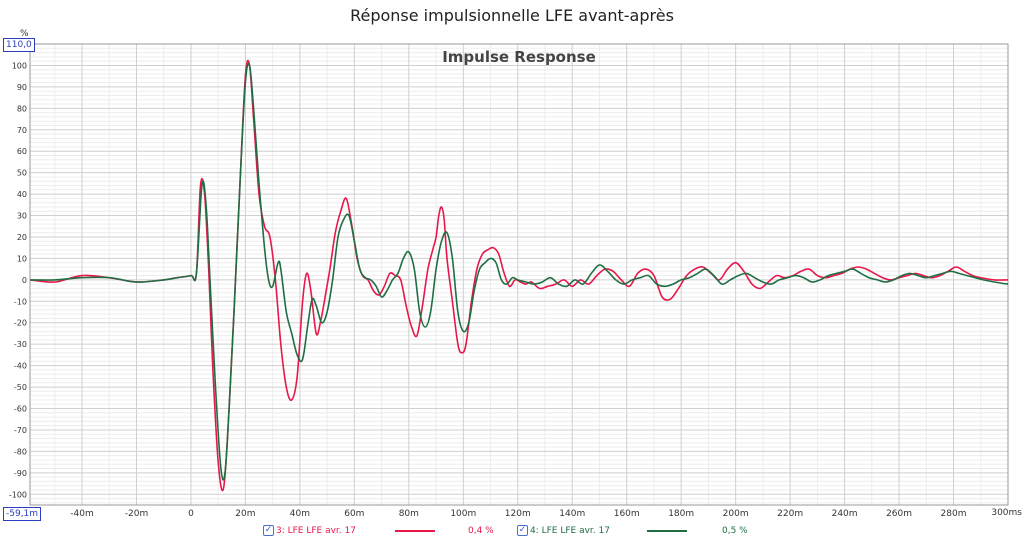 The width and height of the screenshot is (1024, 540). I want to click on x-tick-label: 160m, so click(627, 514).